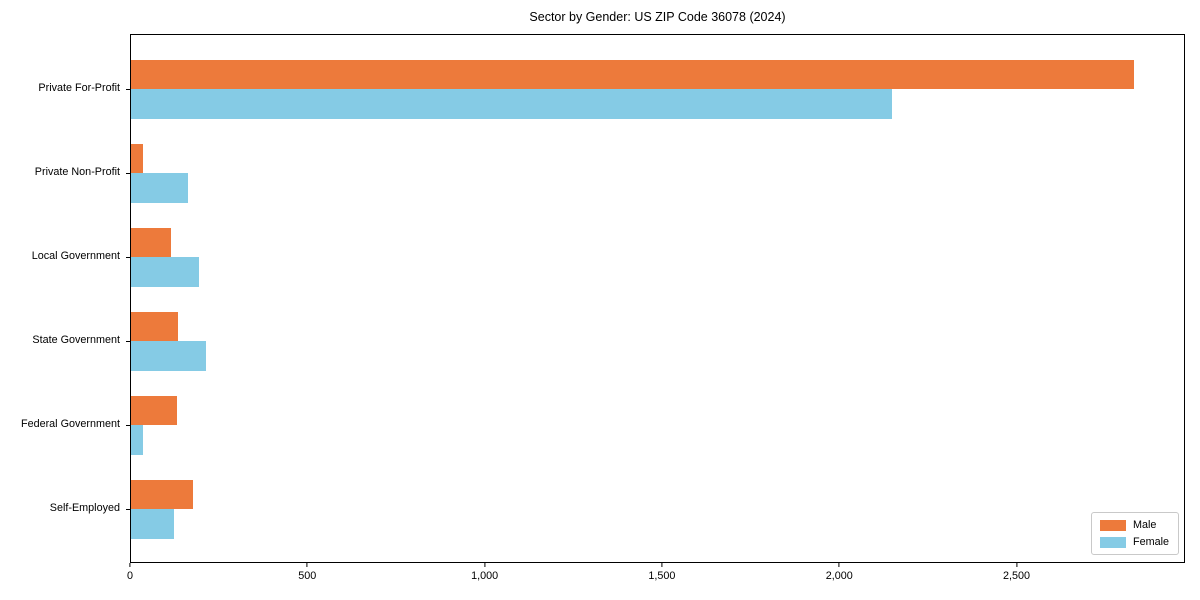  Describe the element at coordinates (1134, 533) in the screenshot. I see `legend: Male Female` at that location.